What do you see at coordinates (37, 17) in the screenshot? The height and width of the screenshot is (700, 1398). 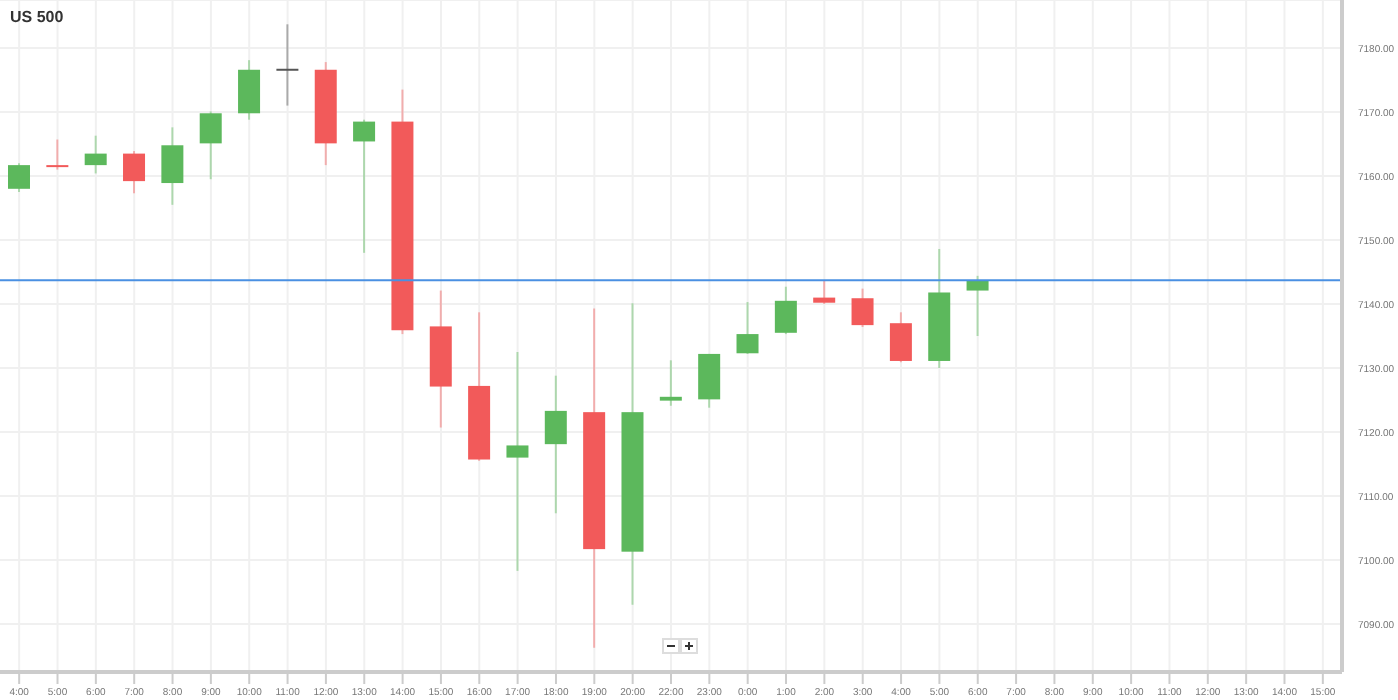 I see `text: US 500` at bounding box center [37, 17].